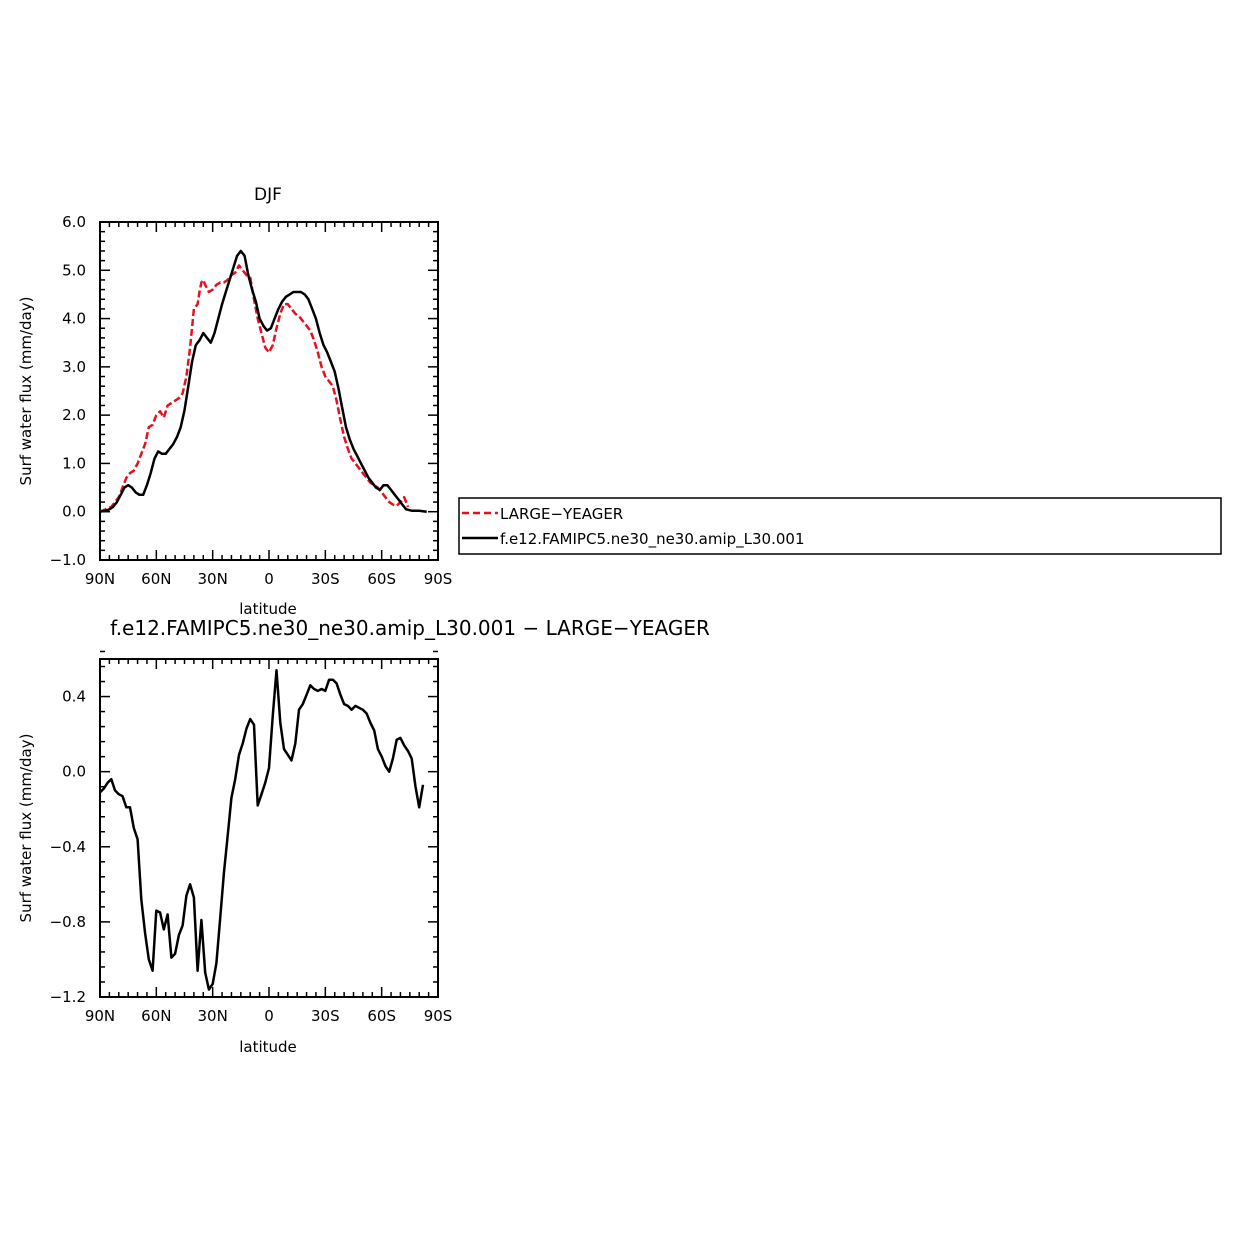 The height and width of the screenshot is (1236, 1239). Describe the element at coordinates (74, 463) in the screenshot. I see `y-tick-label: 1.0` at that location.